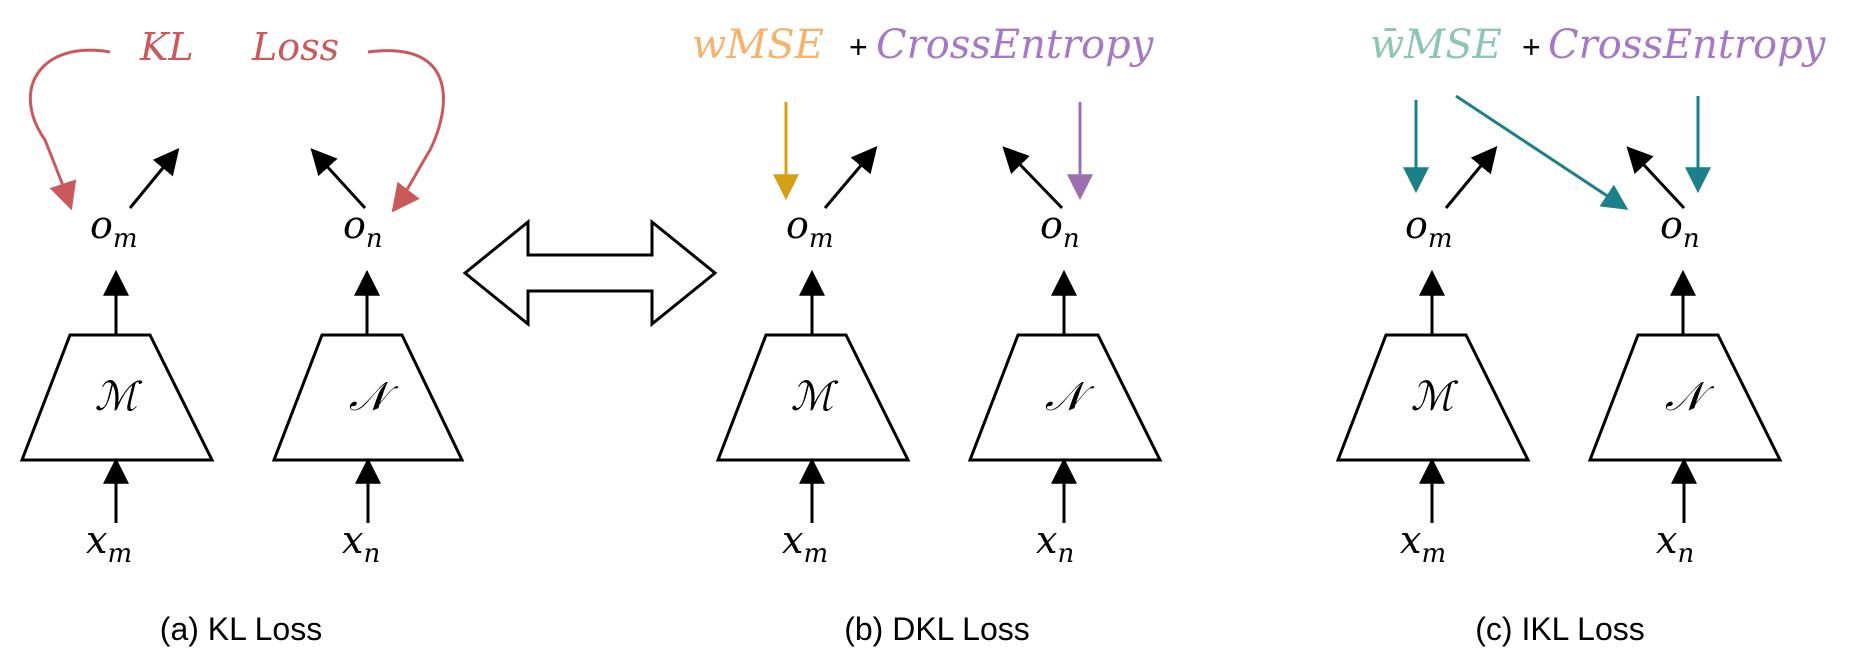  Describe the element at coordinates (805, 543) in the screenshot. I see `input-xm-b: xm` at that location.